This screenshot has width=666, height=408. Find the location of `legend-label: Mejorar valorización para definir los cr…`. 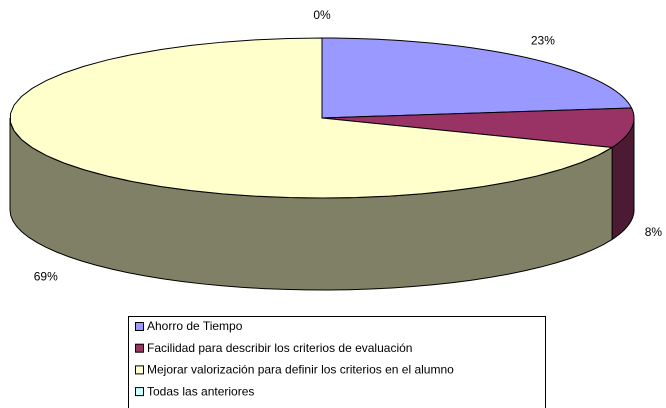

legend-label: Mejorar valorización para definir los cr… is located at coordinates (300, 370).